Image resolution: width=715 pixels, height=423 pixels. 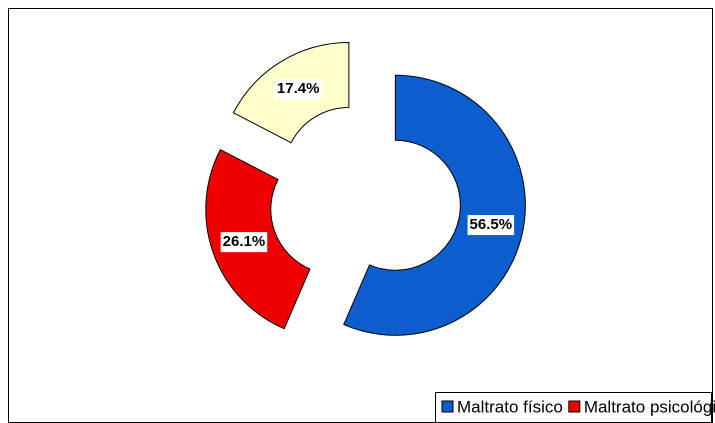 What do you see at coordinates (510, 406) in the screenshot?
I see `legend-label: Maltrato físico` at bounding box center [510, 406].